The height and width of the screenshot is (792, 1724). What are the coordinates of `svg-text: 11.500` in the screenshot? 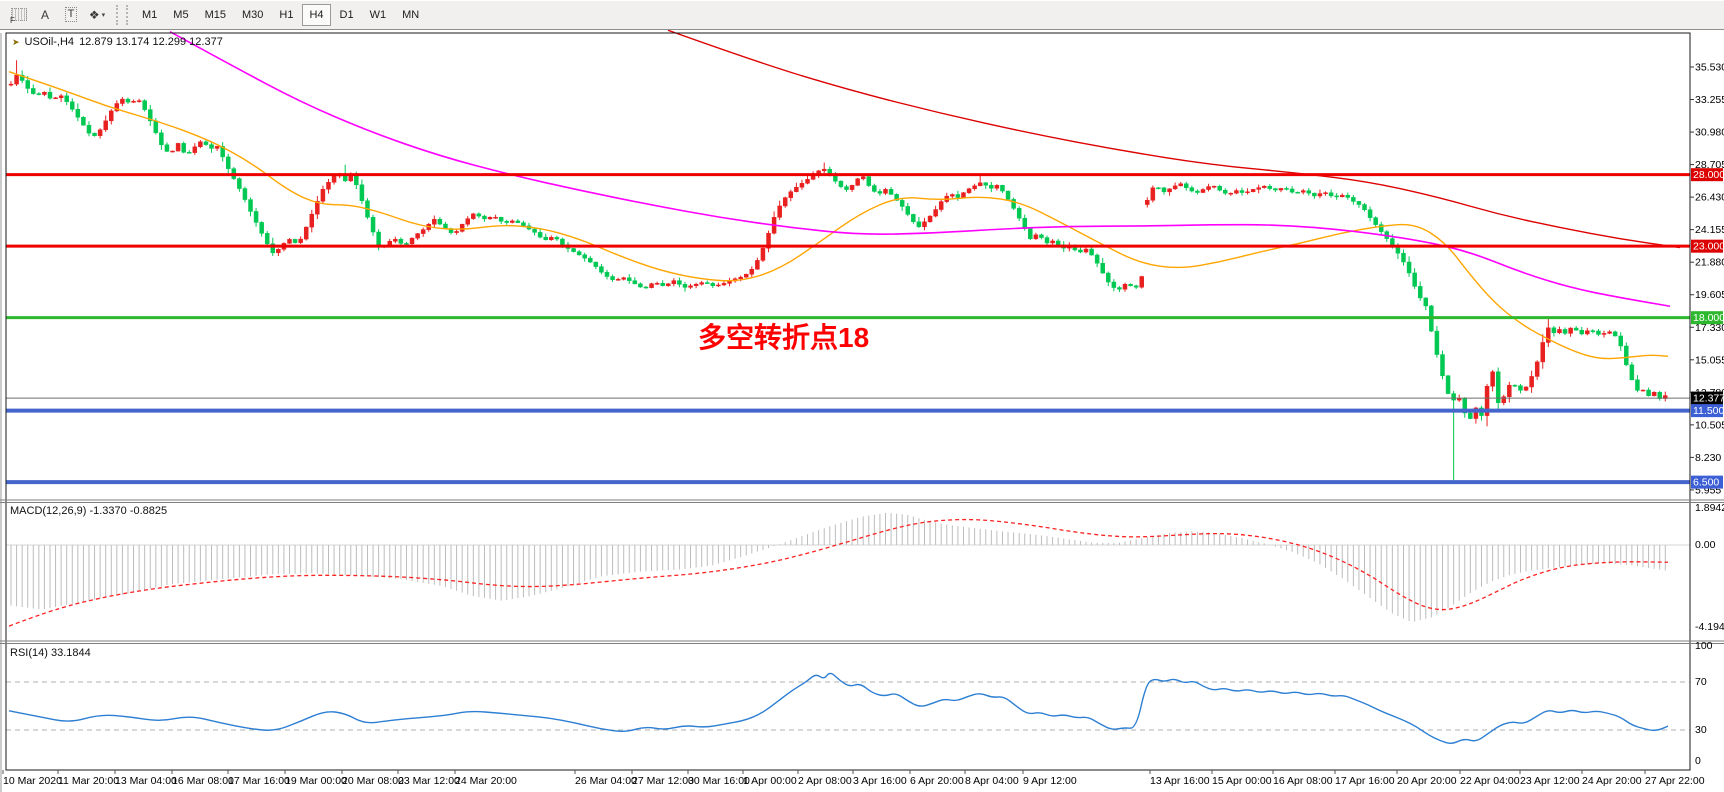 It's located at (1708, 411).